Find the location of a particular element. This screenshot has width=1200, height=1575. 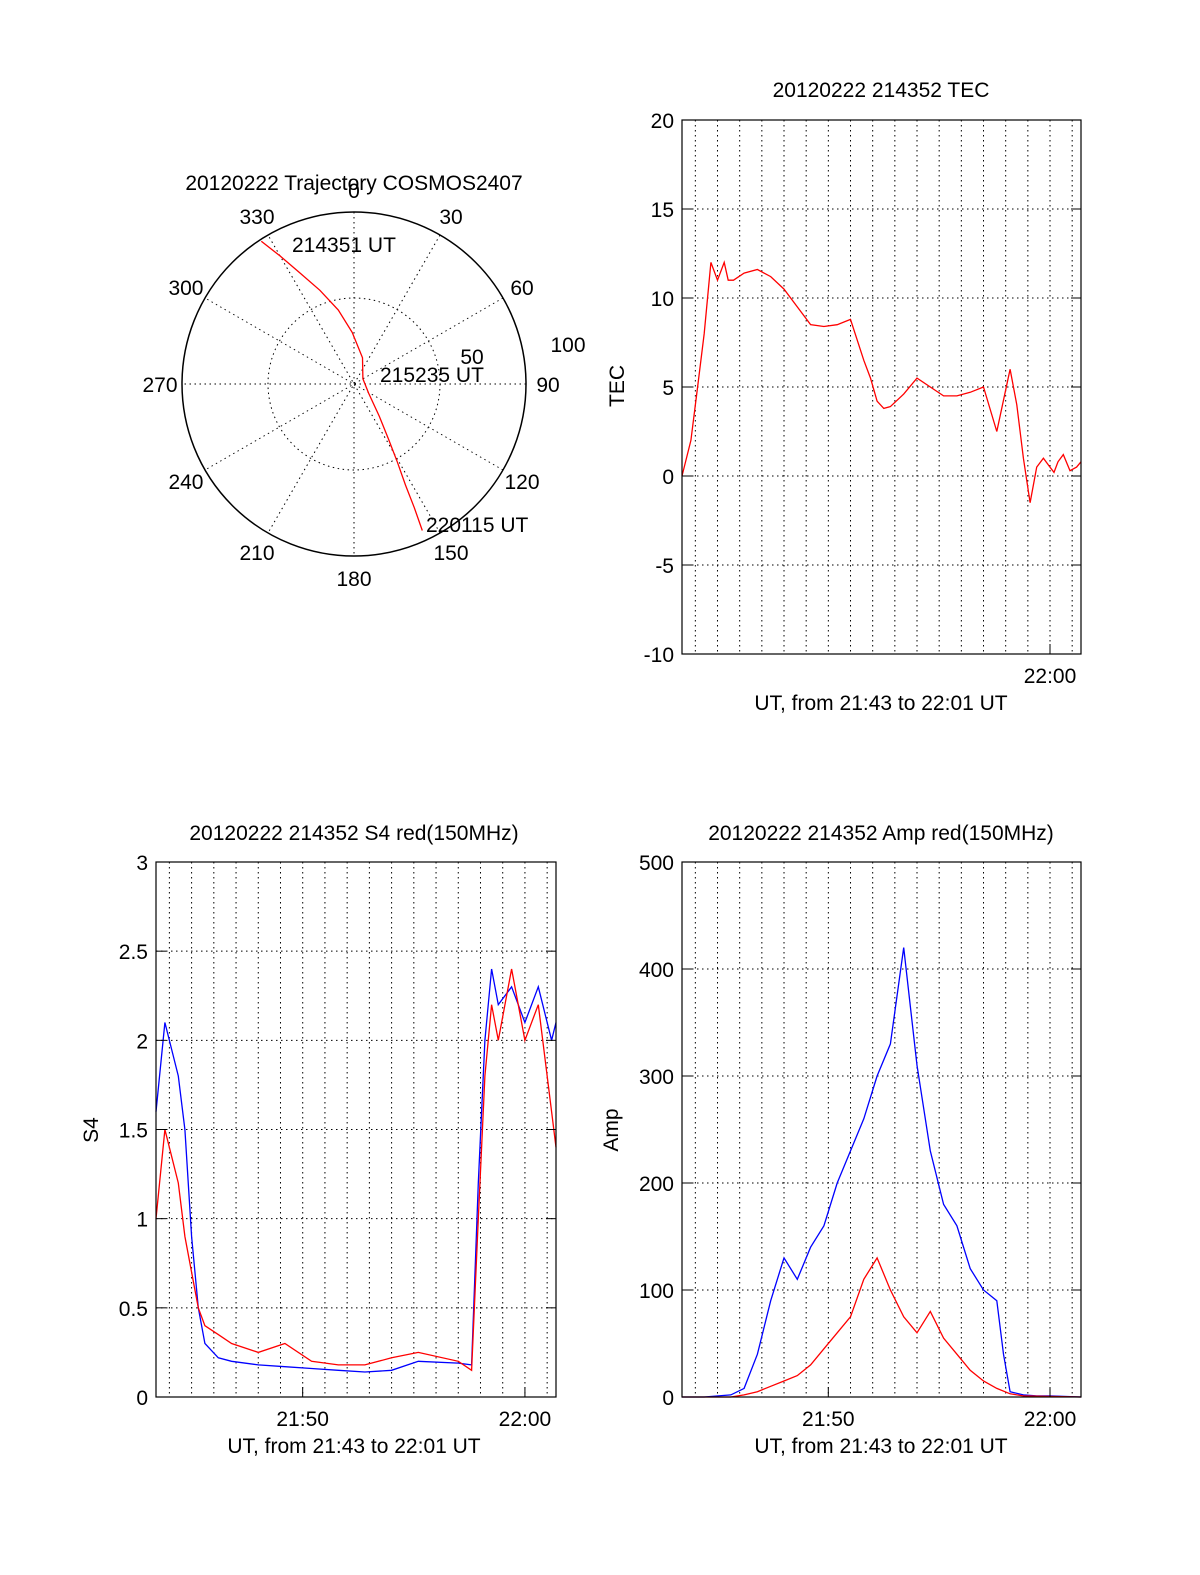

tec-gridlines is located at coordinates (881, 387).